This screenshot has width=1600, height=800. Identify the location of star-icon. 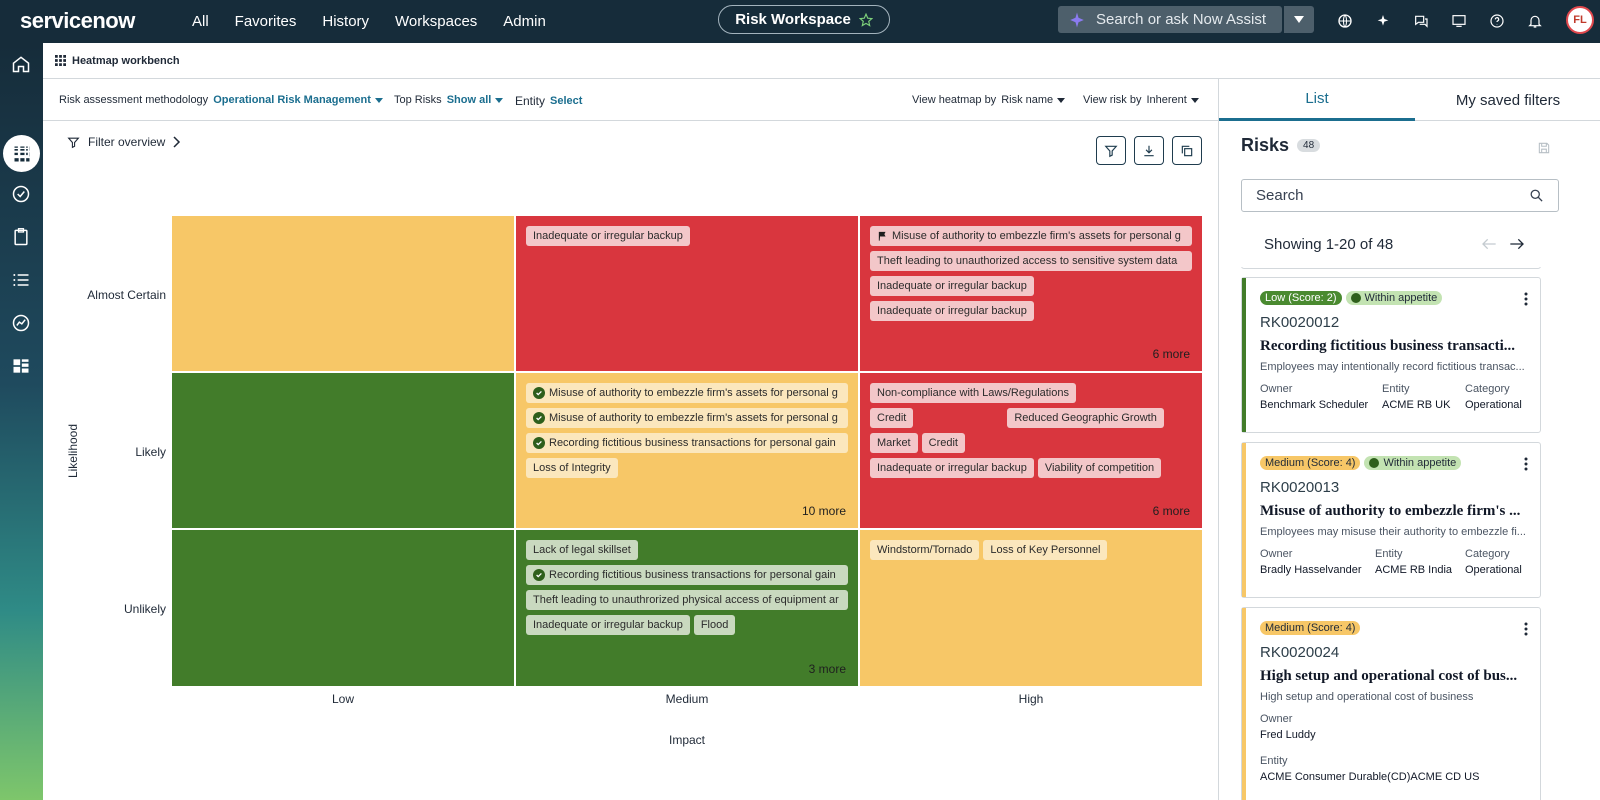
(865, 19).